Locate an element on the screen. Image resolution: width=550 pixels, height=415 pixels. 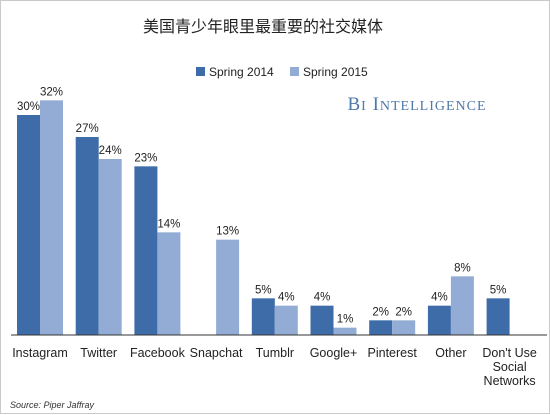
category-label-pinterest: Pinterest is located at coordinates (393, 353).